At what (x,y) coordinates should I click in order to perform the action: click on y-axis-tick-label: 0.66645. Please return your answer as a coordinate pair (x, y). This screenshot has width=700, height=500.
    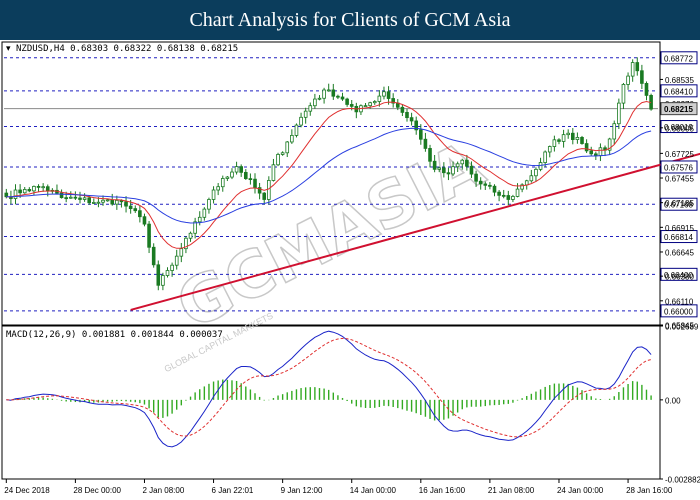
    Looking at the image, I should click on (679, 252).